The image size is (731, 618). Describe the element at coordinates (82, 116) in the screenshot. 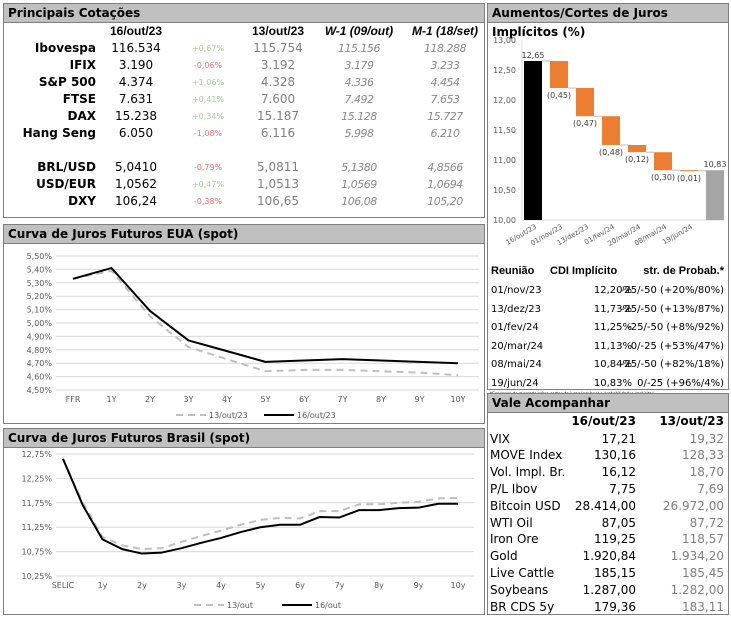

I see `quote-name: DAX` at that location.